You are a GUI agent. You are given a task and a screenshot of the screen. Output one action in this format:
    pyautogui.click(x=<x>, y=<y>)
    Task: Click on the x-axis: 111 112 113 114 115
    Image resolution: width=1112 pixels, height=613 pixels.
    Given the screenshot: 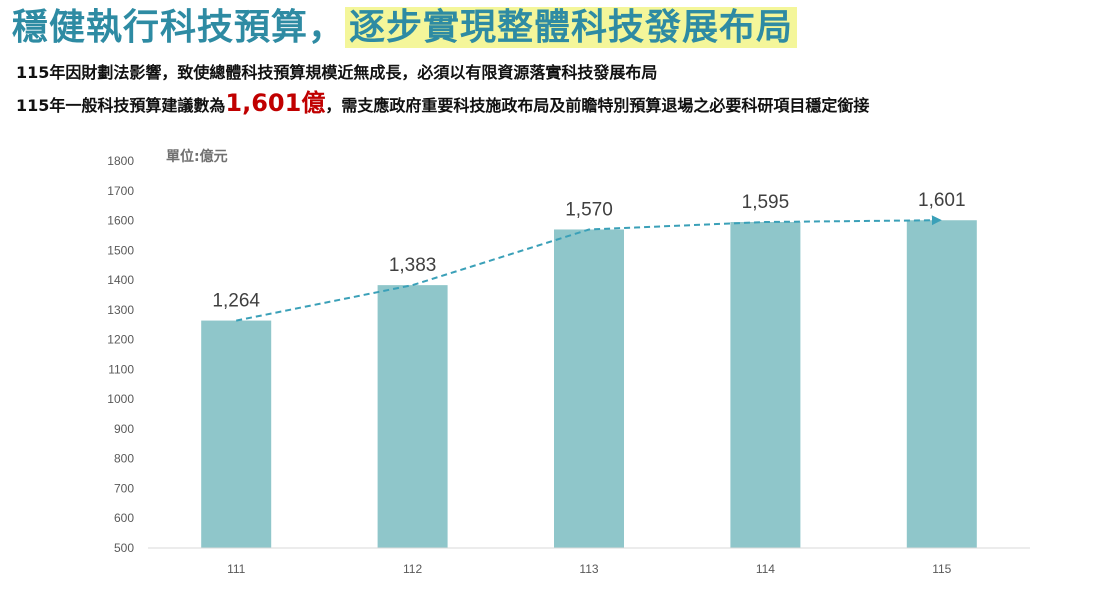 What is the action you would take?
    pyautogui.click(x=589, y=569)
    